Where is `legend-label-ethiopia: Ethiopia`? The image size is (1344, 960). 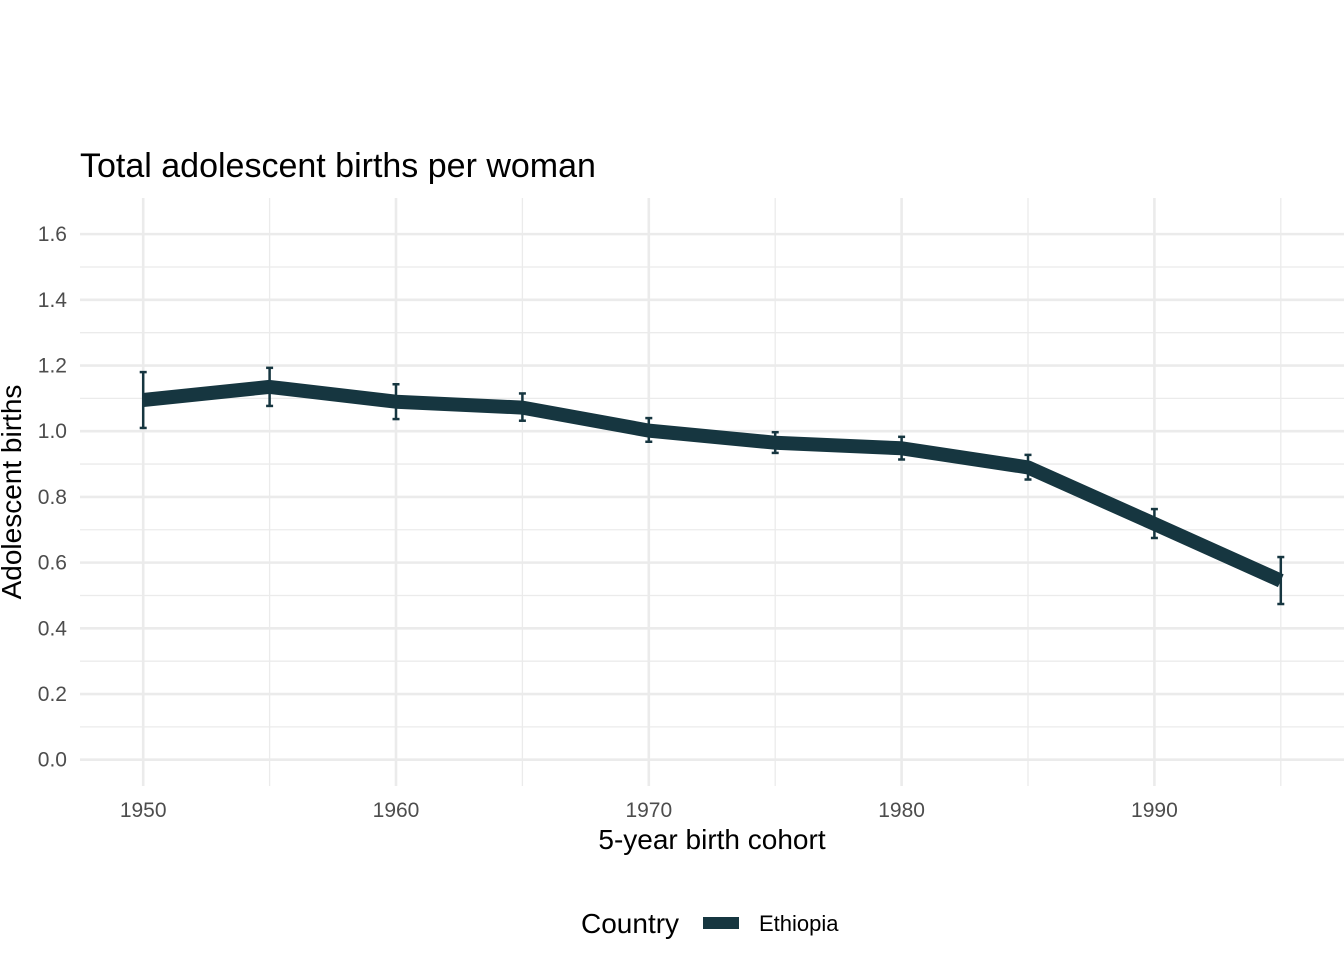
legend-label-ethiopia: Ethiopia is located at coordinates (799, 923).